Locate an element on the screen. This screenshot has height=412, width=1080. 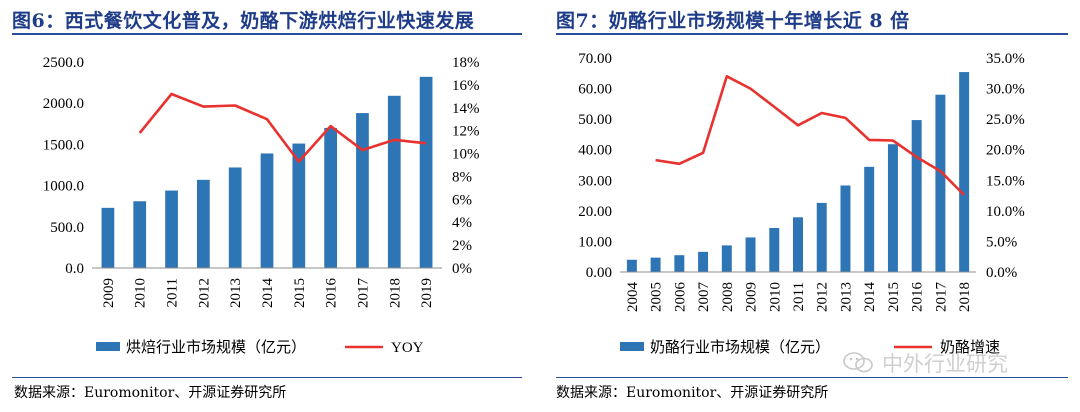
fig6-yleft-tick: 2000.0 is located at coordinates (63, 104).